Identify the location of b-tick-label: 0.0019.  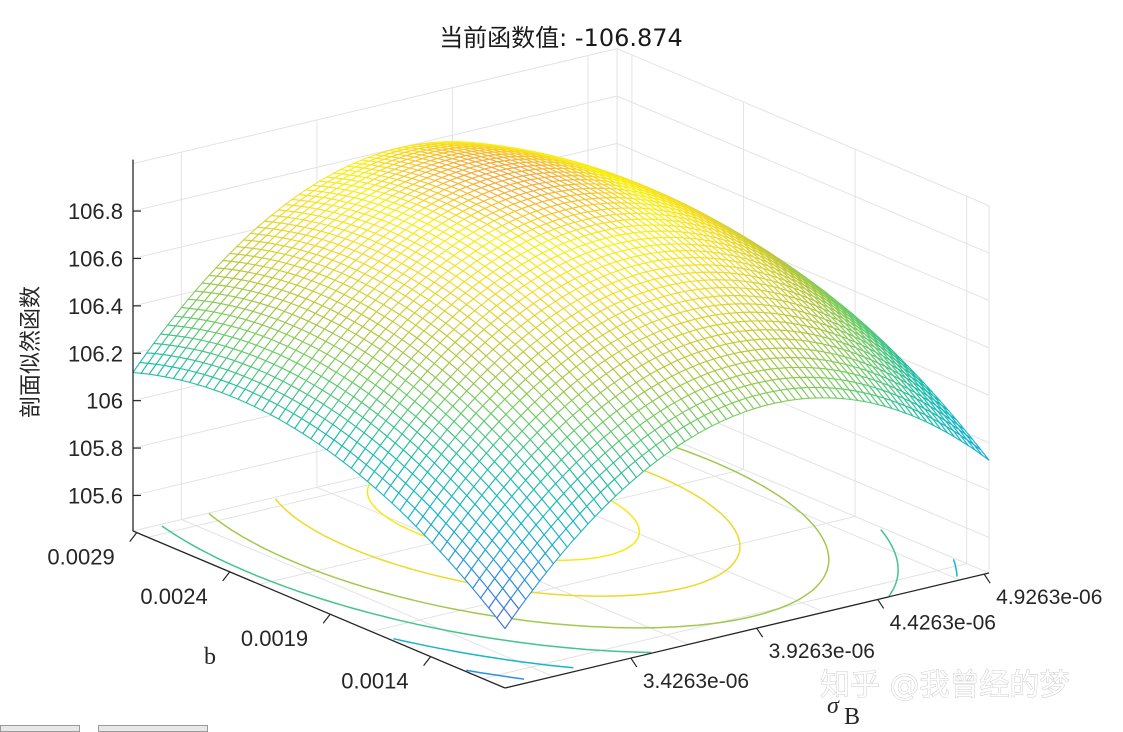
(274, 638).